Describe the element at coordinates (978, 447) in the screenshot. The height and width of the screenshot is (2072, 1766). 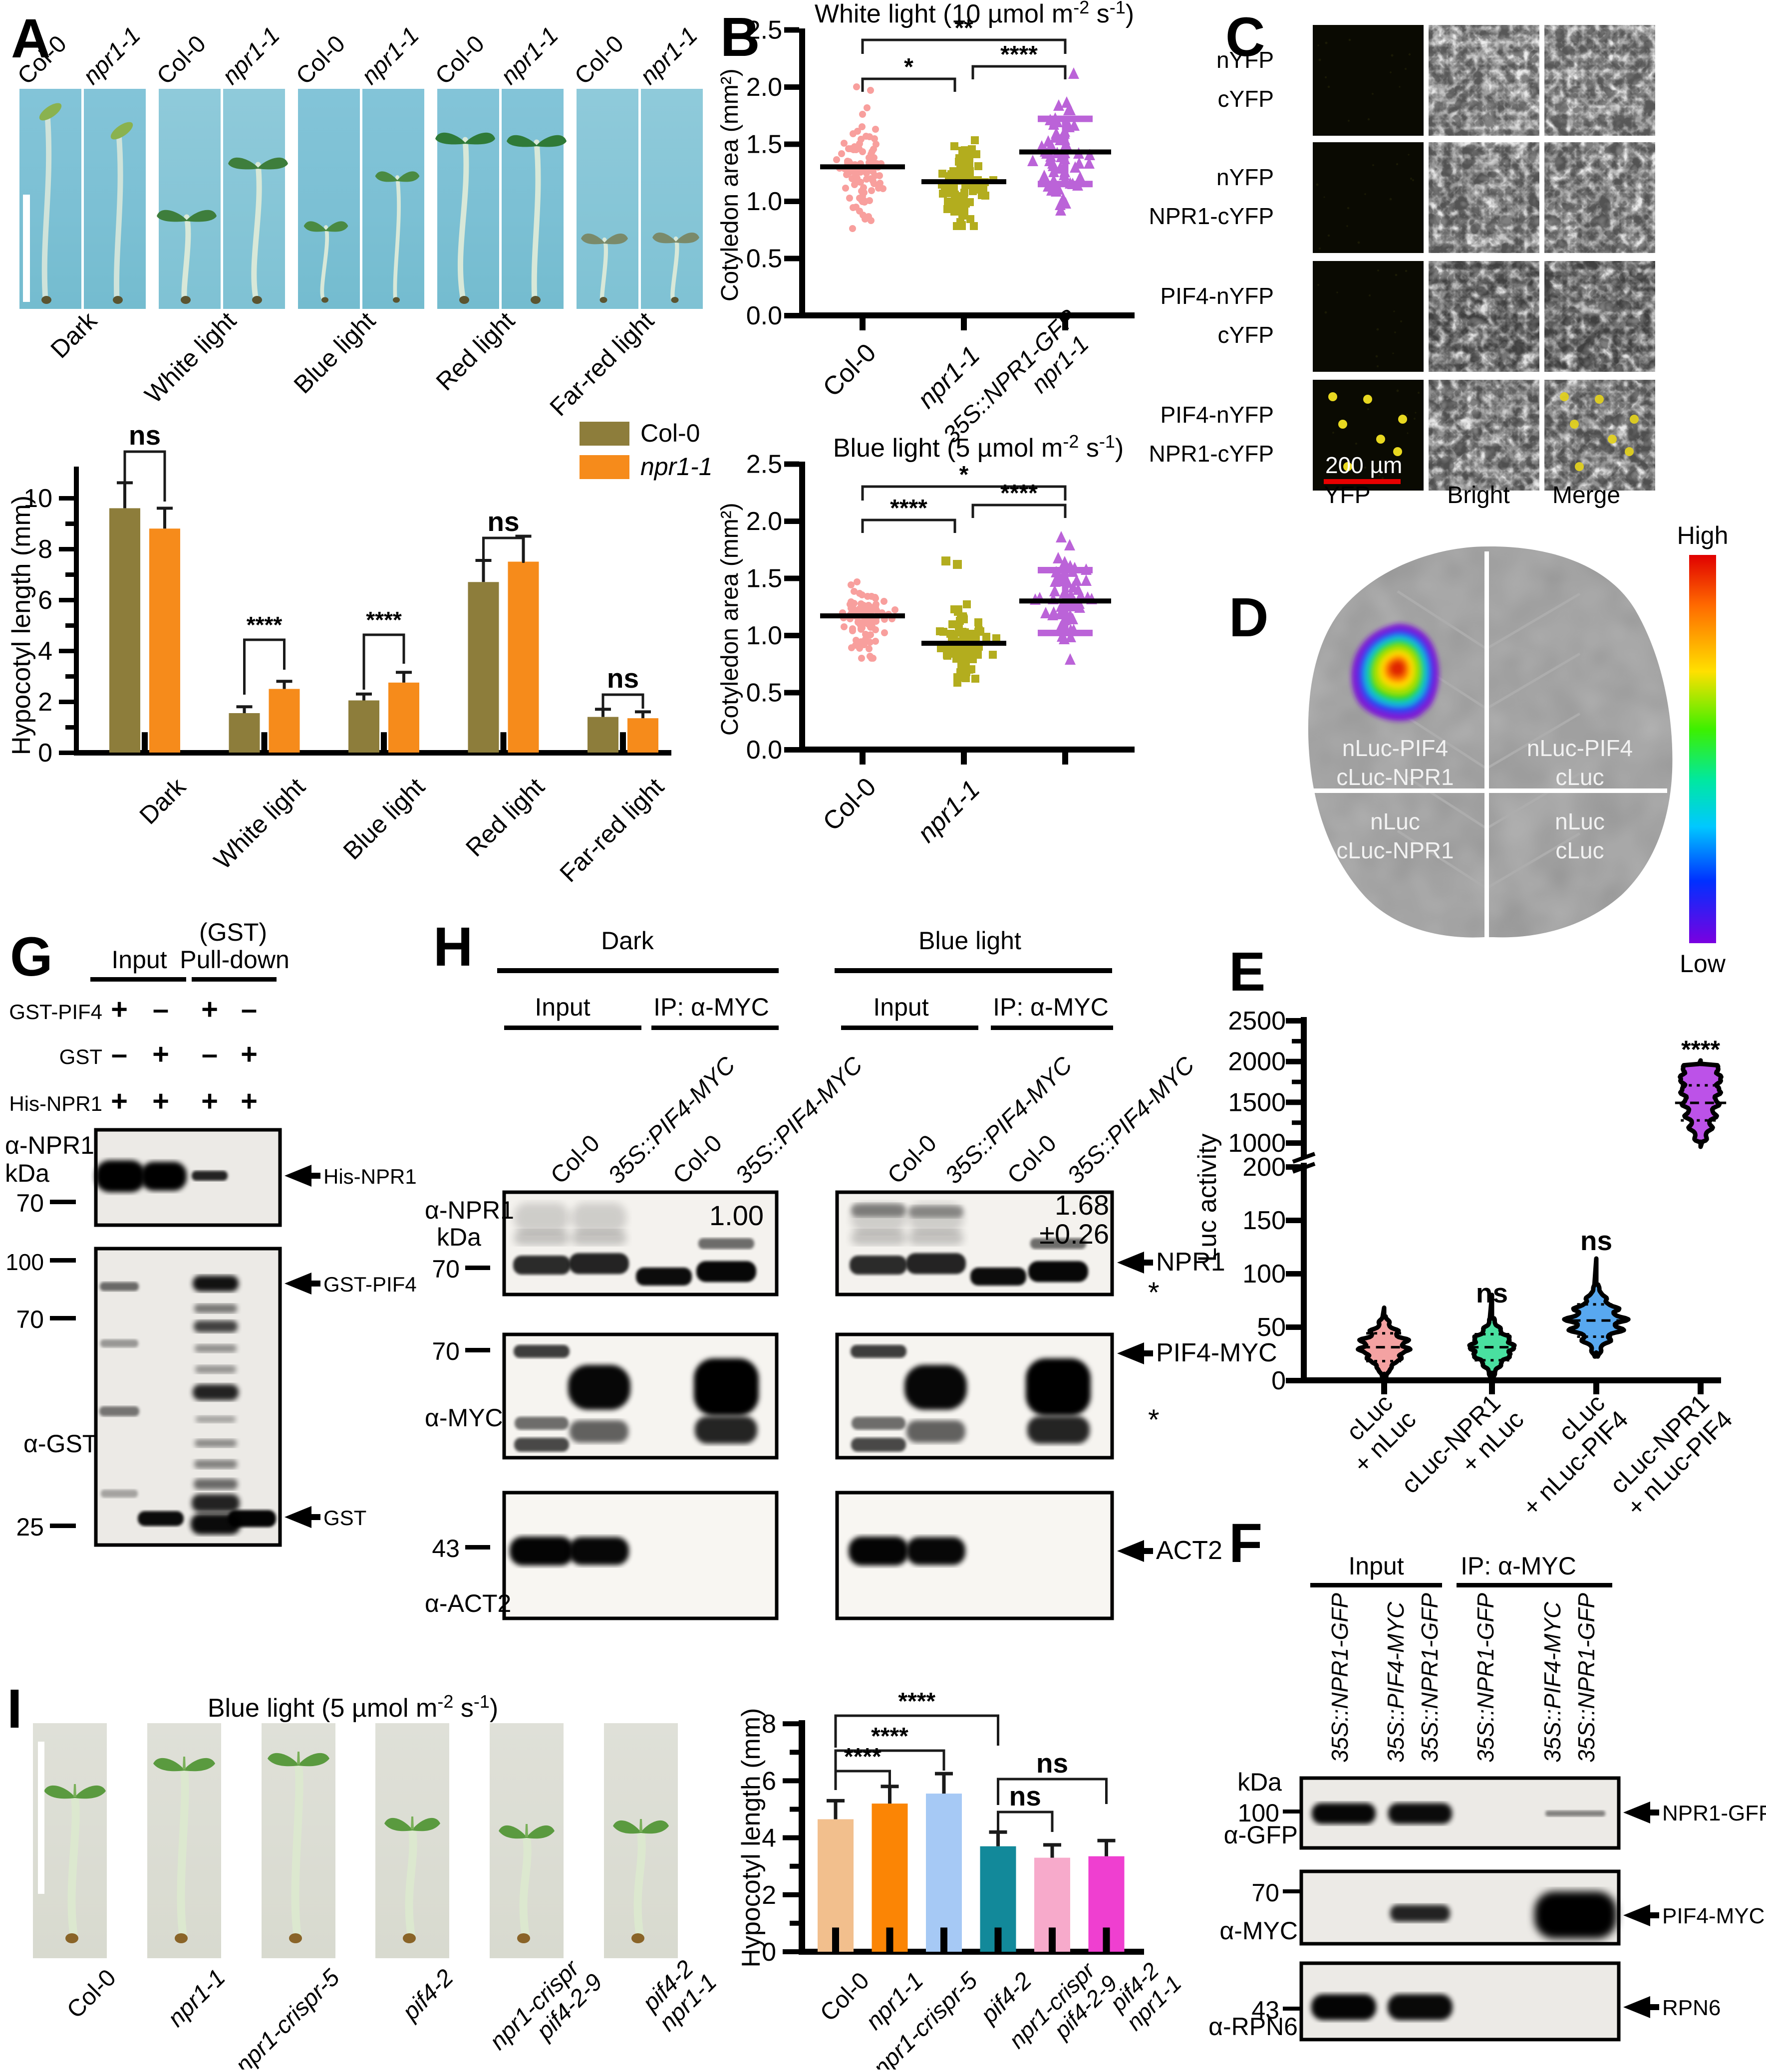
I see `svg-text: Blue light (5 µmol m-2 s-1)` at that location.